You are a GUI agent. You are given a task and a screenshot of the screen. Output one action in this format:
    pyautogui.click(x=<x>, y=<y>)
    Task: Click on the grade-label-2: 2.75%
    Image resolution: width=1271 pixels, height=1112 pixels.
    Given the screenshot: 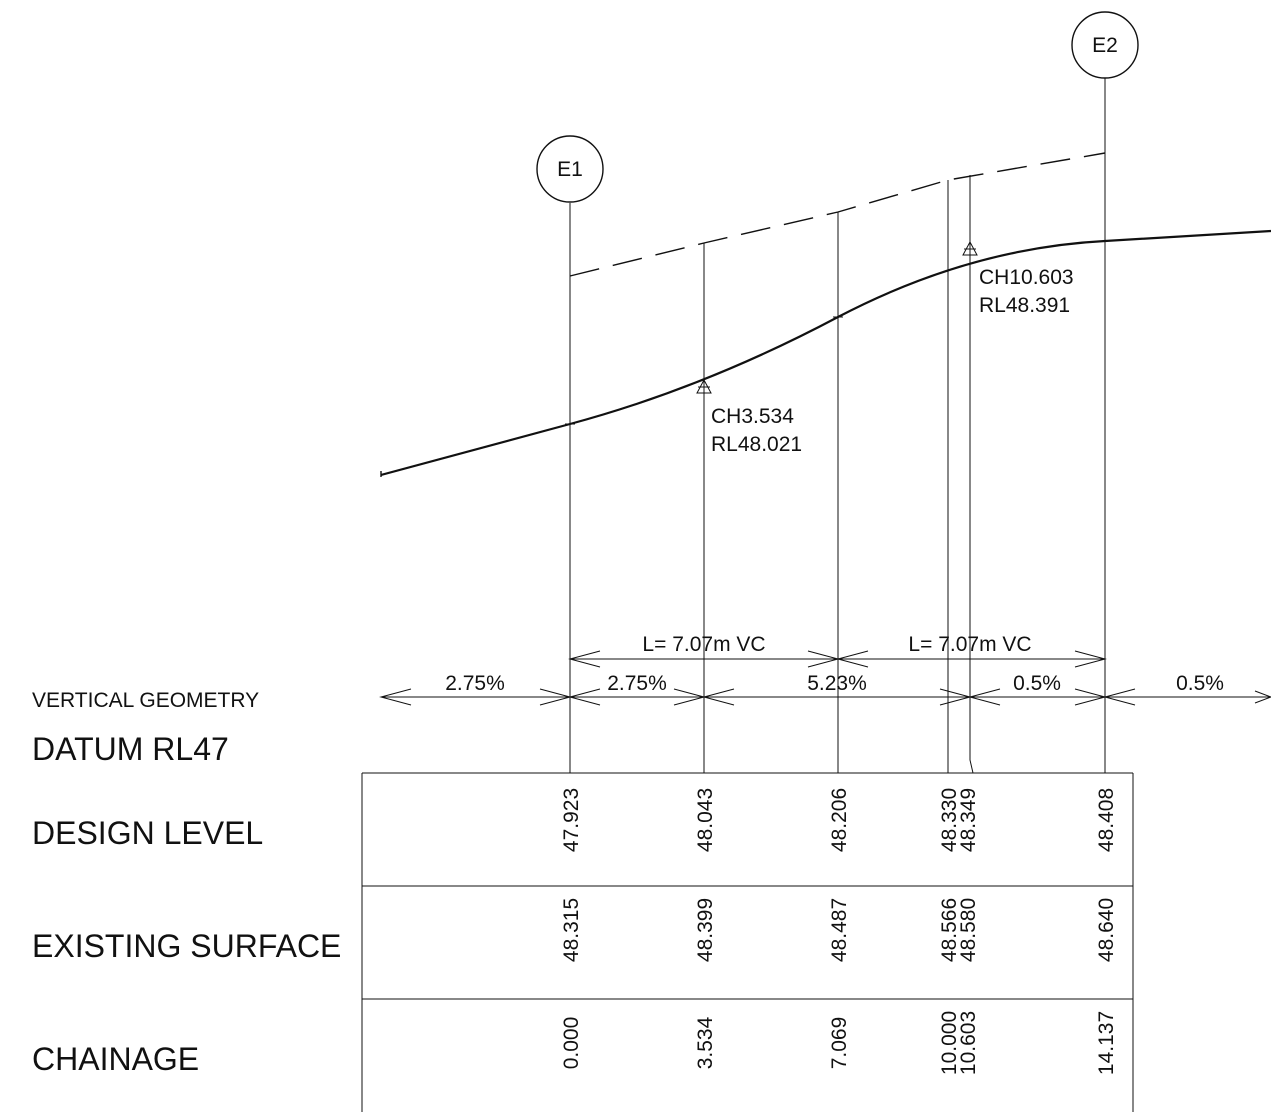 What is the action you would take?
    pyautogui.click(x=637, y=683)
    